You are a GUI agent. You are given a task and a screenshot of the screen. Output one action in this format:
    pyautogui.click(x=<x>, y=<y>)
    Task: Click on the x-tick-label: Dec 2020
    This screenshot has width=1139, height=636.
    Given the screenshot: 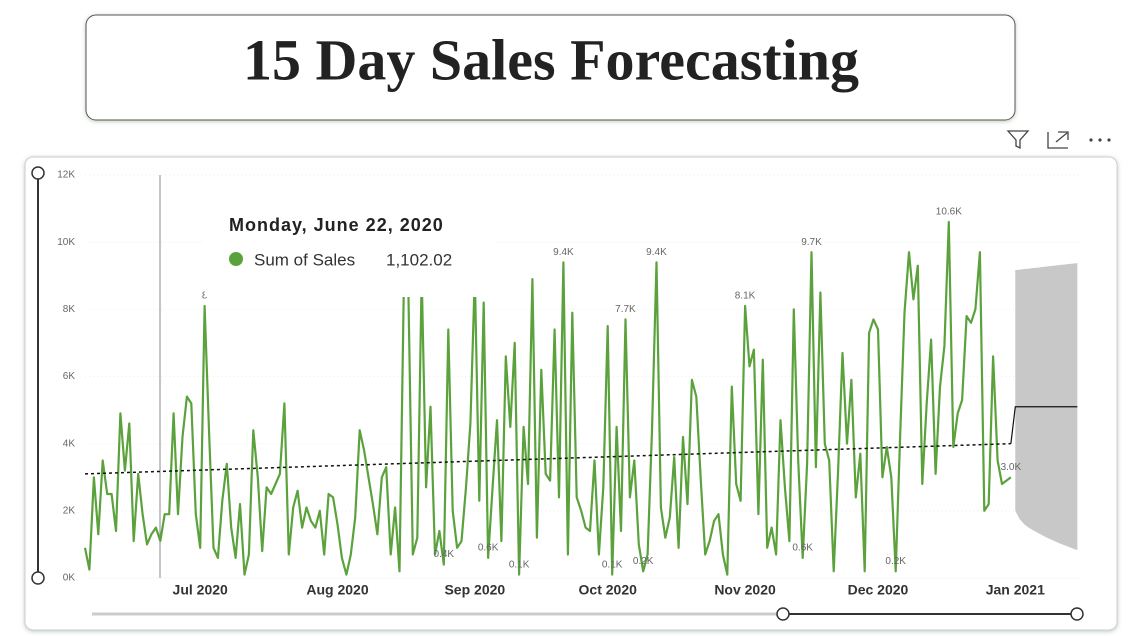 What is the action you would take?
    pyautogui.click(x=878, y=590)
    